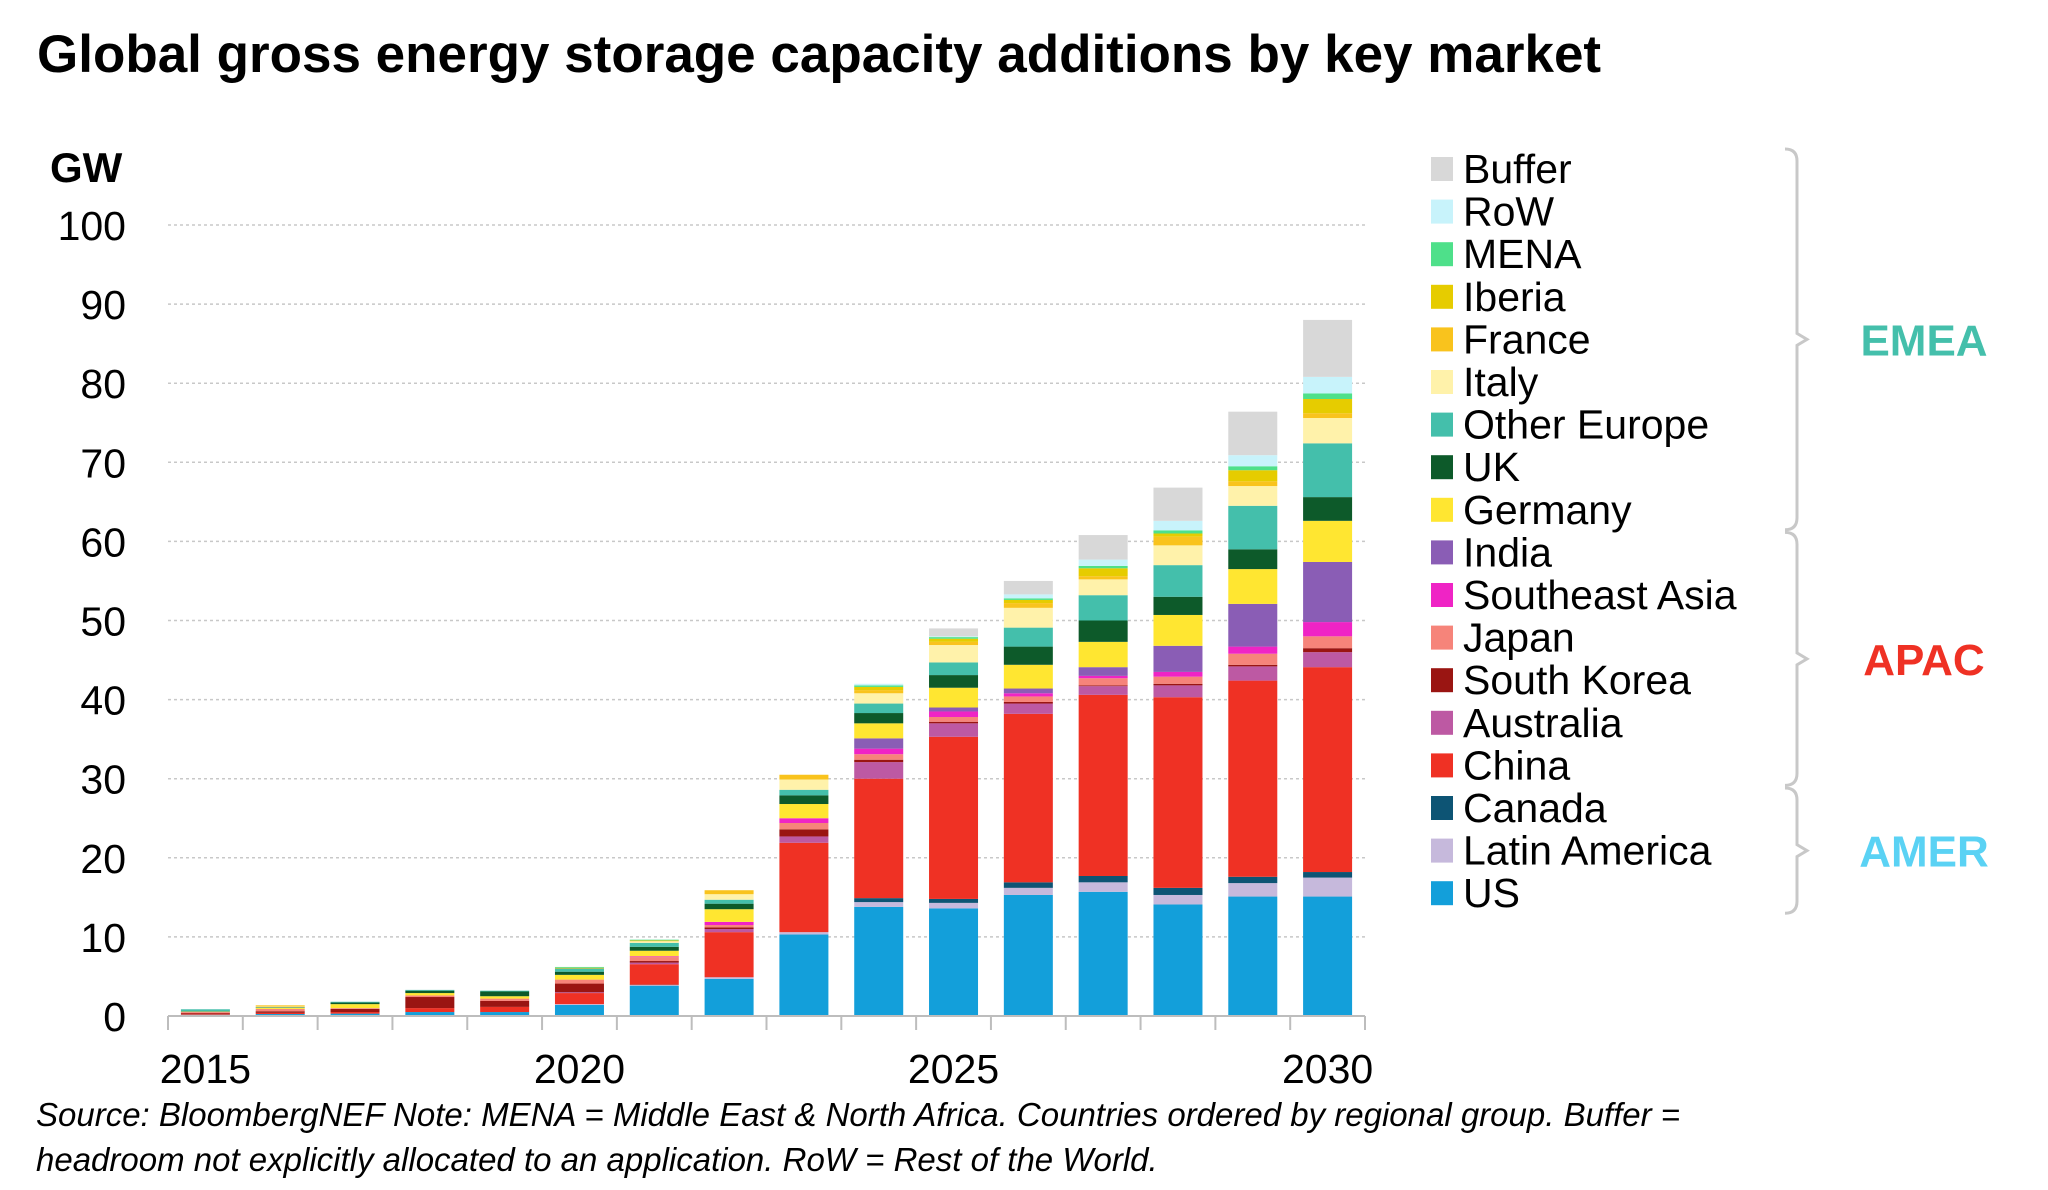 The image size is (2048, 1190). Describe the element at coordinates (1475, 467) in the screenshot. I see `legend-item: UK` at that location.